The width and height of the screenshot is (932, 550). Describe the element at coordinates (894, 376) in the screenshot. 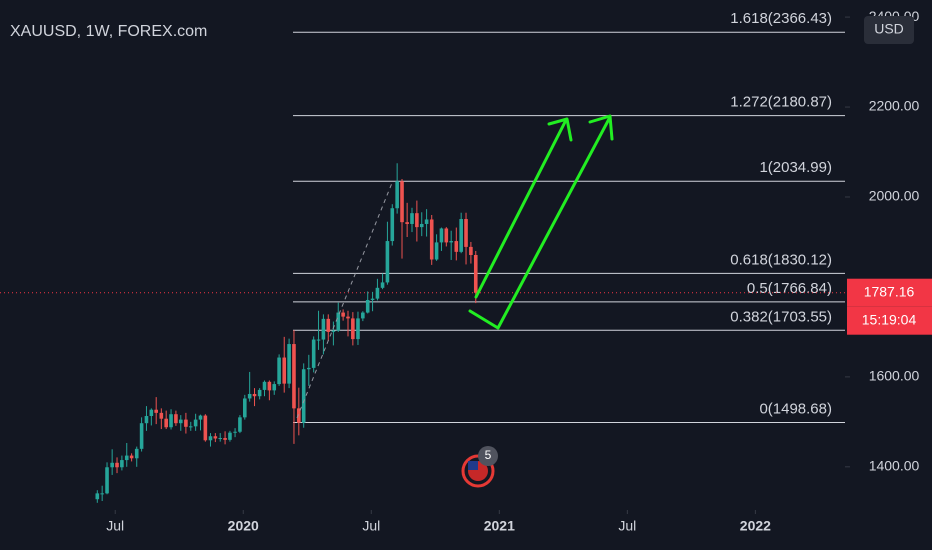

I see `y-tick-label: 1600.00` at that location.